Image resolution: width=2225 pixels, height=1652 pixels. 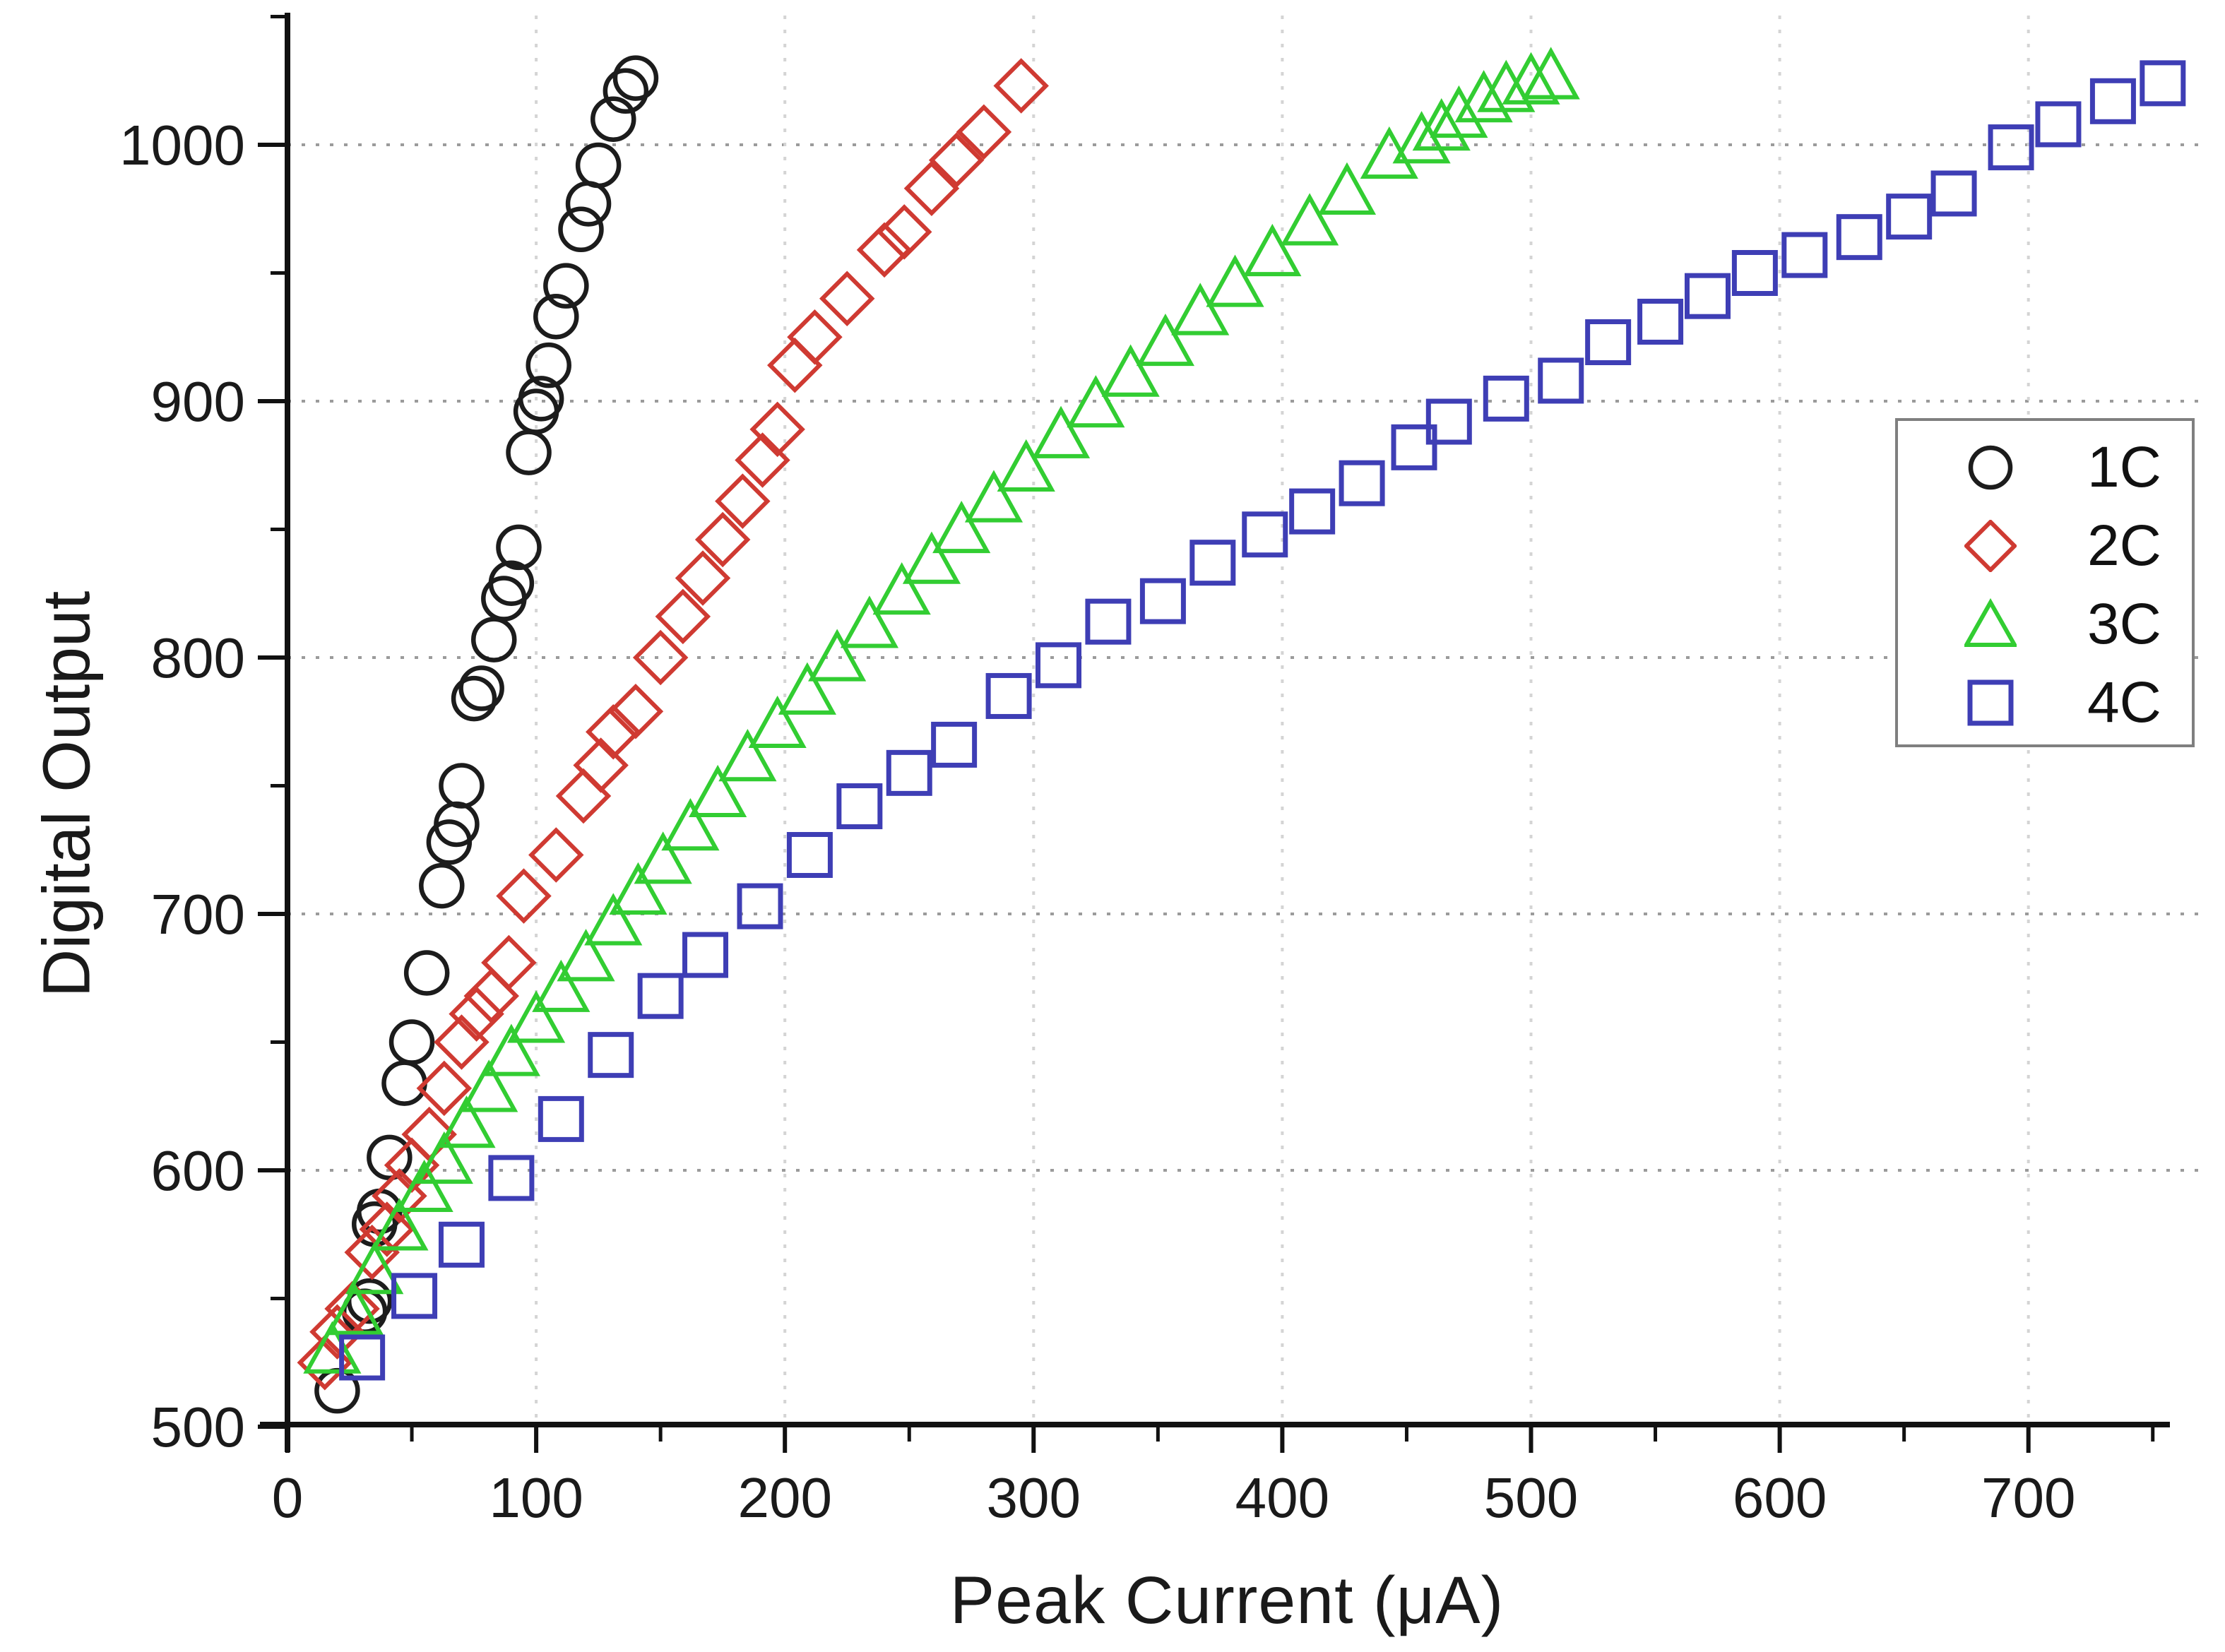 What do you see at coordinates (2045, 467) in the screenshot?
I see `legend-item-1c: 1C` at bounding box center [2045, 467].